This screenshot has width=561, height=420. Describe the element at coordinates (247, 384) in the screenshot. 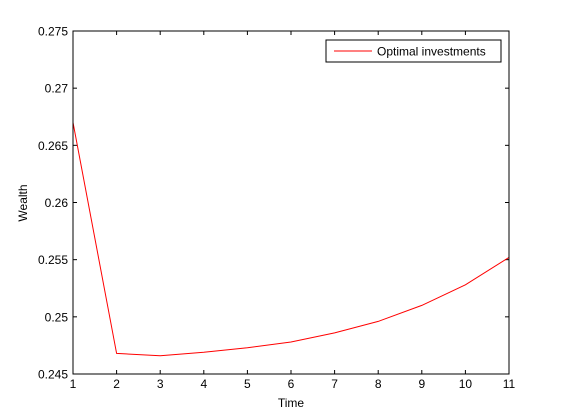

I see `x-tick-label: 5` at that location.